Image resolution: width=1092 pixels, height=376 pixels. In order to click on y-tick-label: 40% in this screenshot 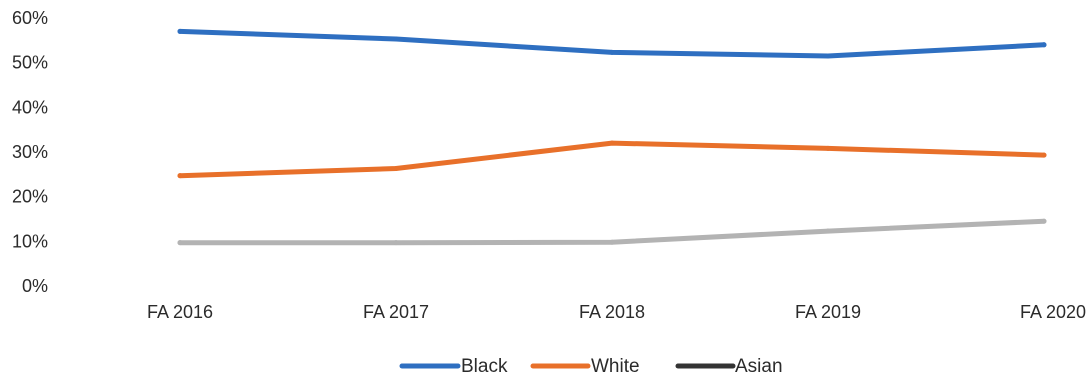, I will do `click(30, 107)`.